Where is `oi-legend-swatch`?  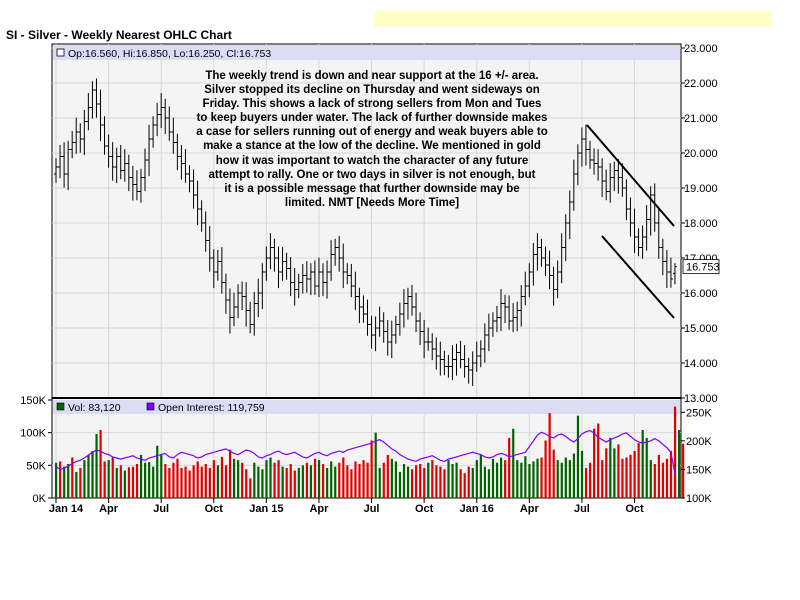
oi-legend-swatch is located at coordinates (150, 406).